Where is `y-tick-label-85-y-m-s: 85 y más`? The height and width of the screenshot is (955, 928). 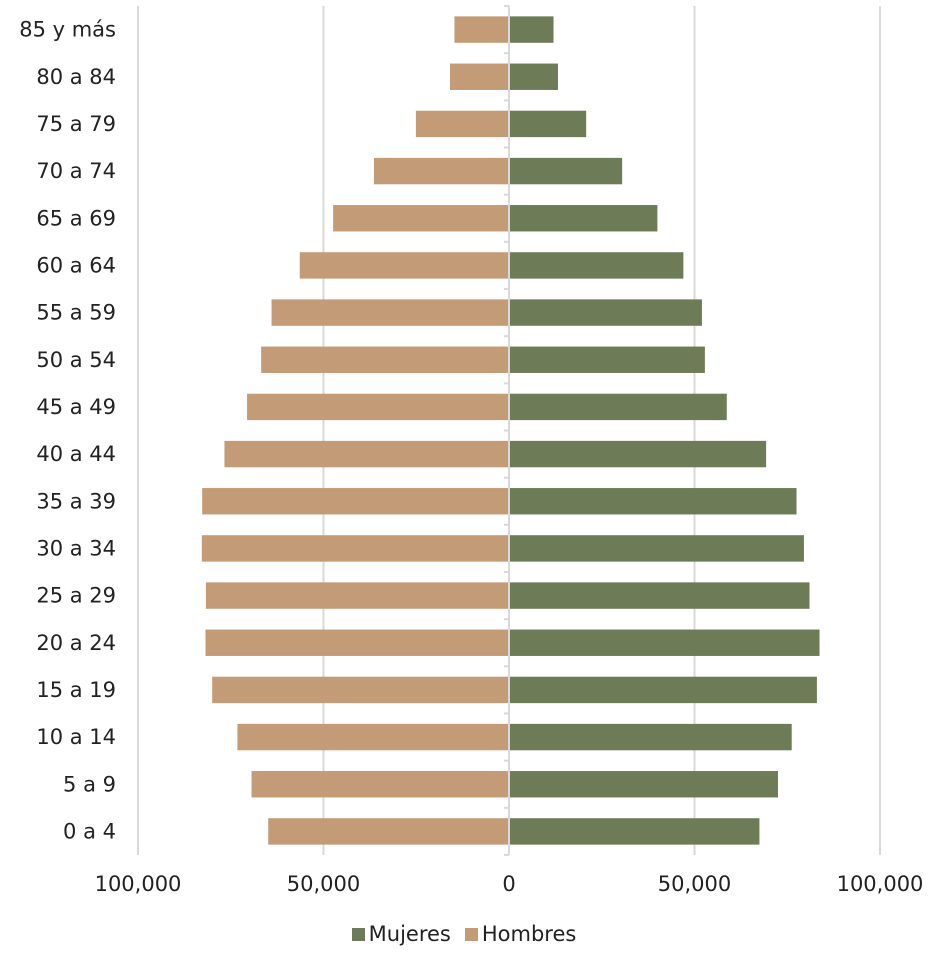 y-tick-label-85-y-m-s: 85 y más is located at coordinates (67, 30).